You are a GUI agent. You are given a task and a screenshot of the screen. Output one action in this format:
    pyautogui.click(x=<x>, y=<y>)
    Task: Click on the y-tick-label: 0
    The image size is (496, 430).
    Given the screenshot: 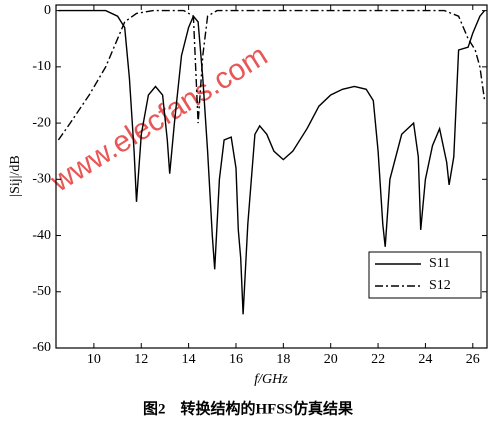 What is the action you would take?
    pyautogui.click(x=47, y=10)
    